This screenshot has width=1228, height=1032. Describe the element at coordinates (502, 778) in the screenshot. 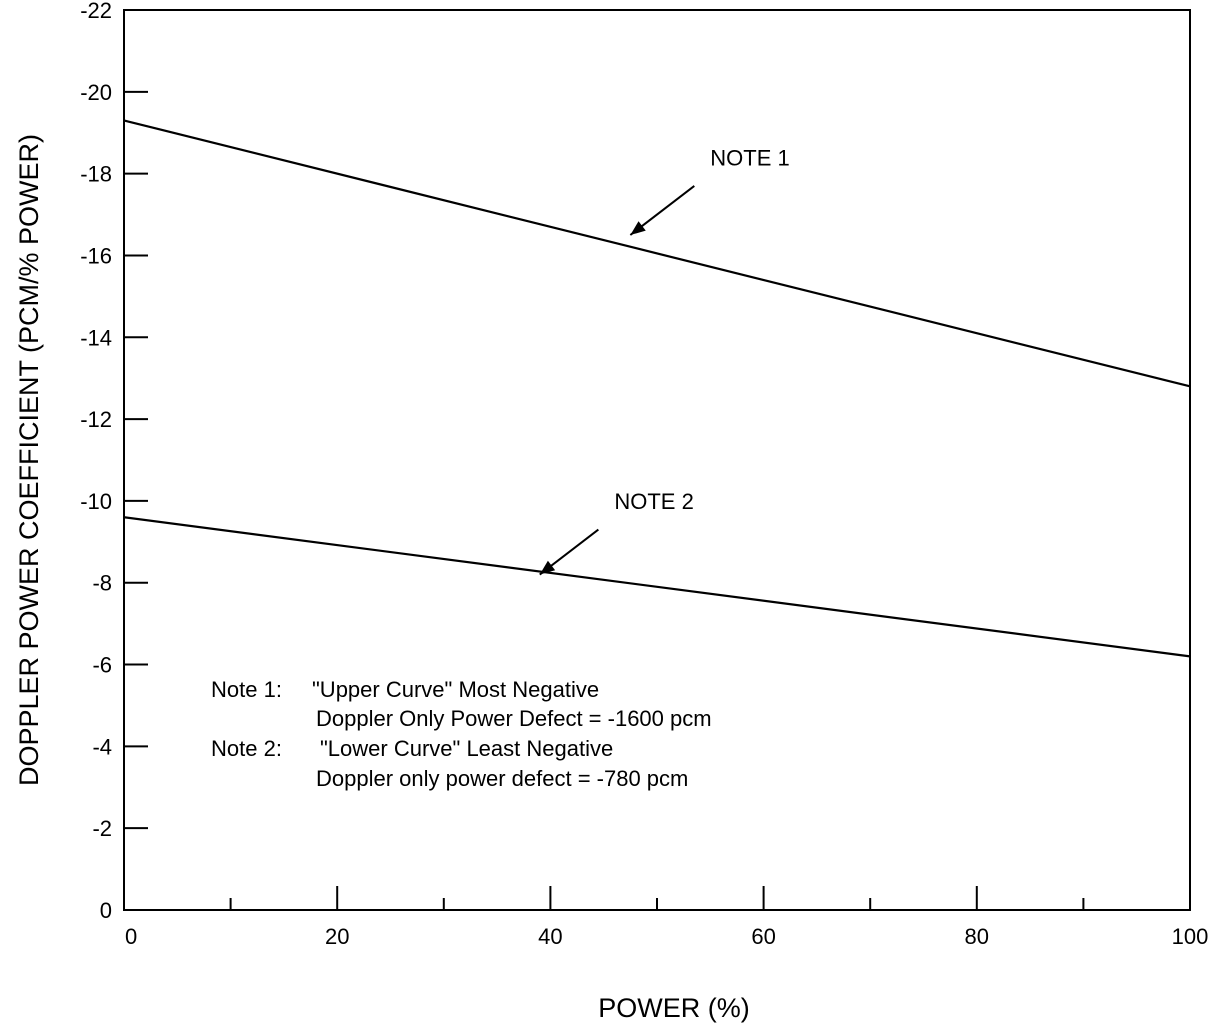

I see `note-2-line-2: Doppler only power defect = -780 pcm` at that location.